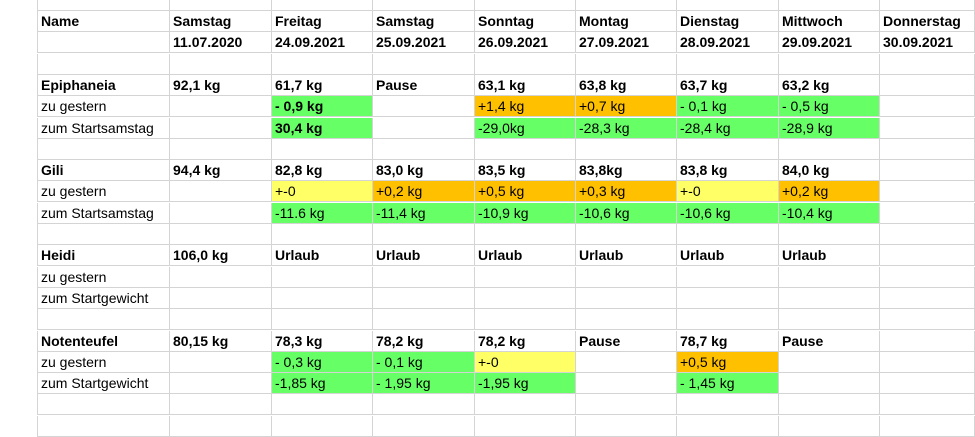  I want to click on table-cell: - 1,95 kg, so click(424, 384).